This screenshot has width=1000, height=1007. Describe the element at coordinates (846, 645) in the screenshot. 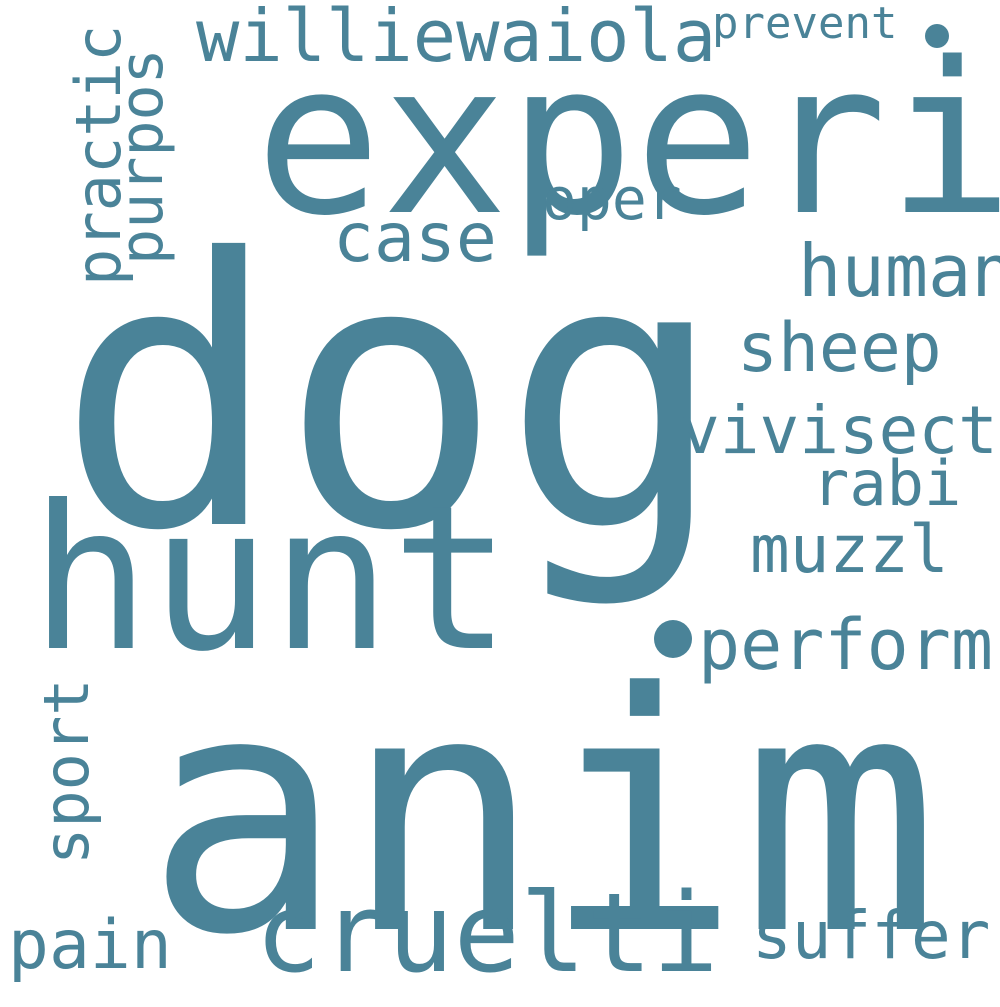

I see `word-perform: perform` at that location.